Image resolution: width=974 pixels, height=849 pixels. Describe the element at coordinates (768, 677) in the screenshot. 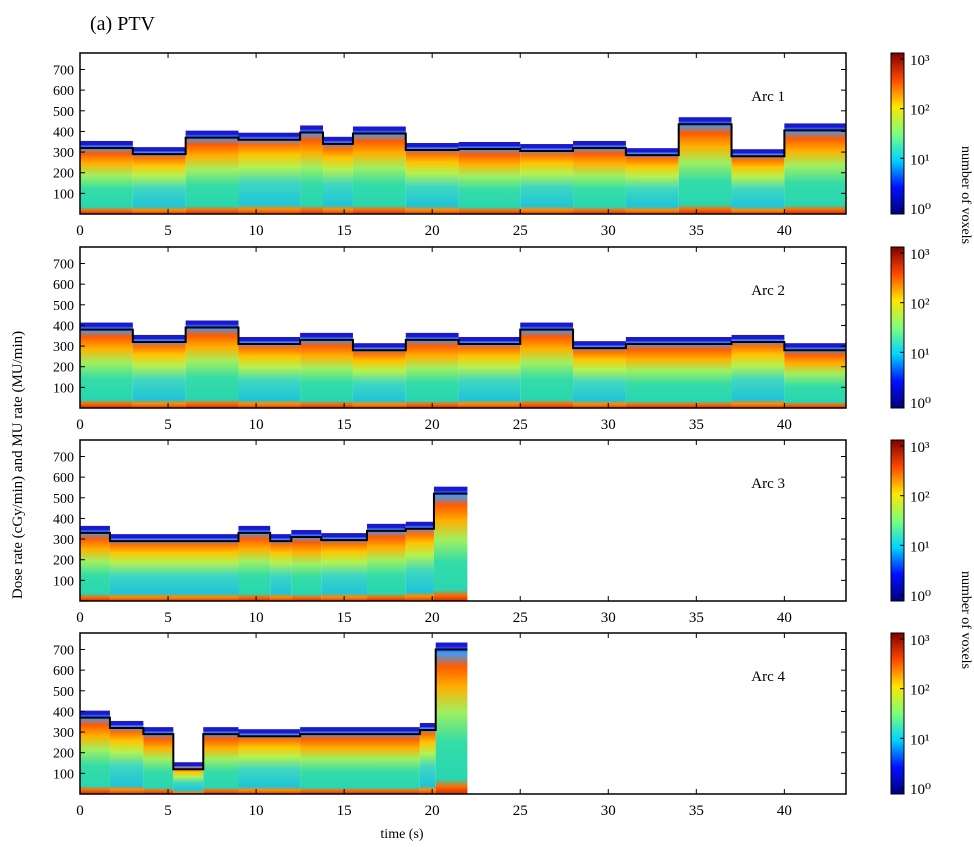

I see `panel-label: Arc 4` at that location.